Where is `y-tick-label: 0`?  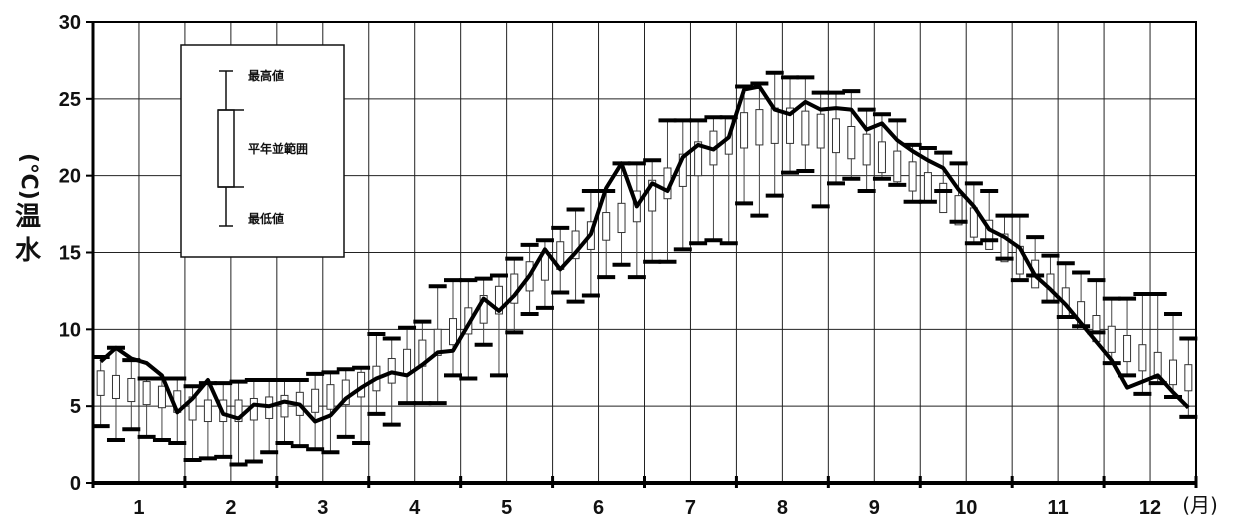 y-tick-label: 0 is located at coordinates (75, 484).